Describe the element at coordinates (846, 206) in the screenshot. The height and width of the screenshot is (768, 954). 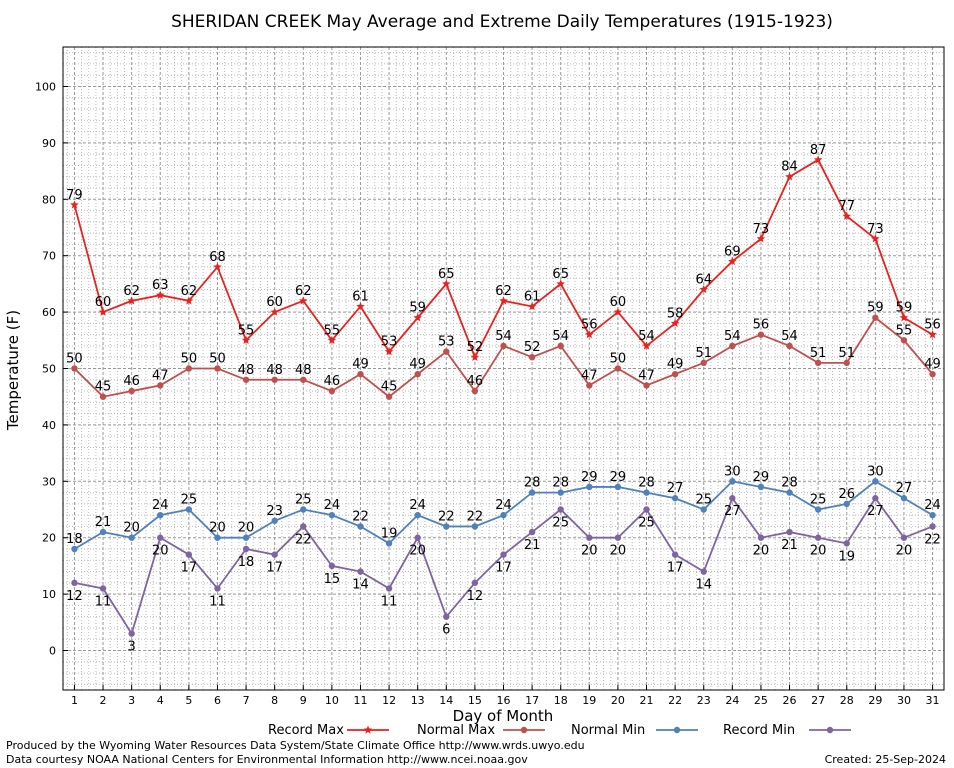
I see `data-label-record-max: 77` at that location.